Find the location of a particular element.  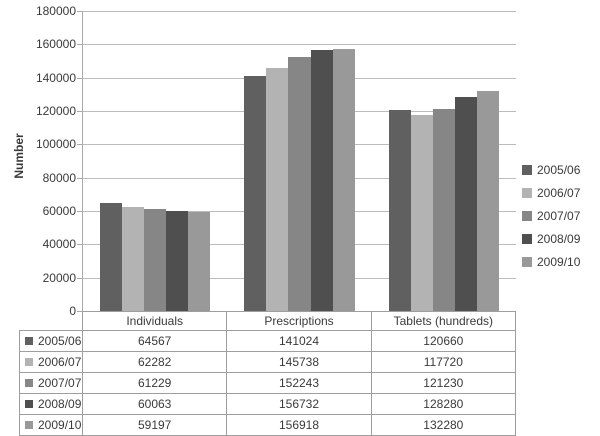

bar-2005/06-Tablets (hundreds) is located at coordinates (399, 210).